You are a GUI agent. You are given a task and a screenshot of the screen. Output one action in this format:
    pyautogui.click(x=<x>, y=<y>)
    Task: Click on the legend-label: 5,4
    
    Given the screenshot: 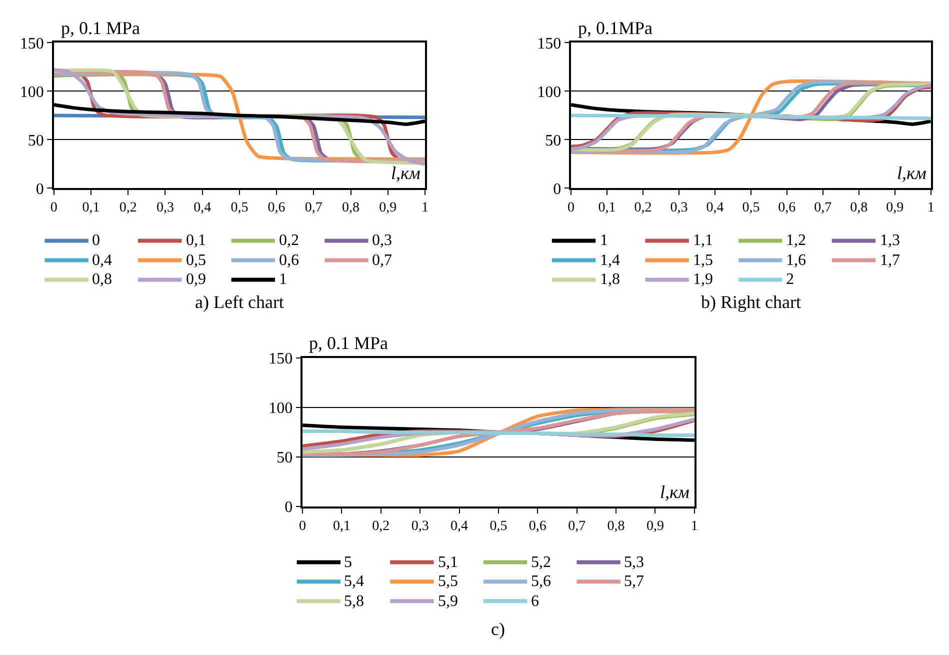 What is the action you would take?
    pyautogui.click(x=354, y=581)
    